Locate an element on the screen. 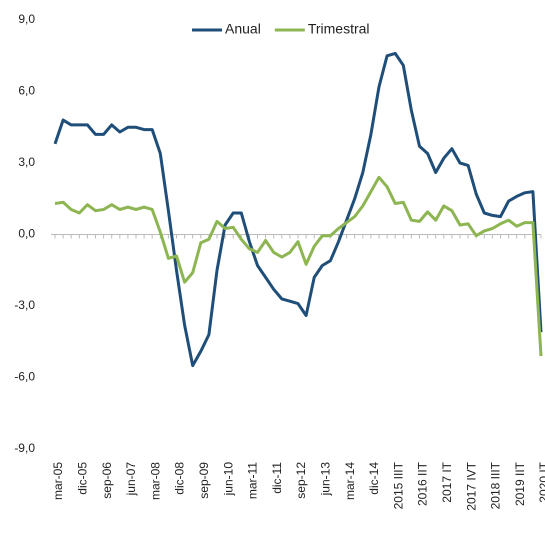 The image size is (545, 533). x-tick-label: dic-11 is located at coordinates (277, 478).